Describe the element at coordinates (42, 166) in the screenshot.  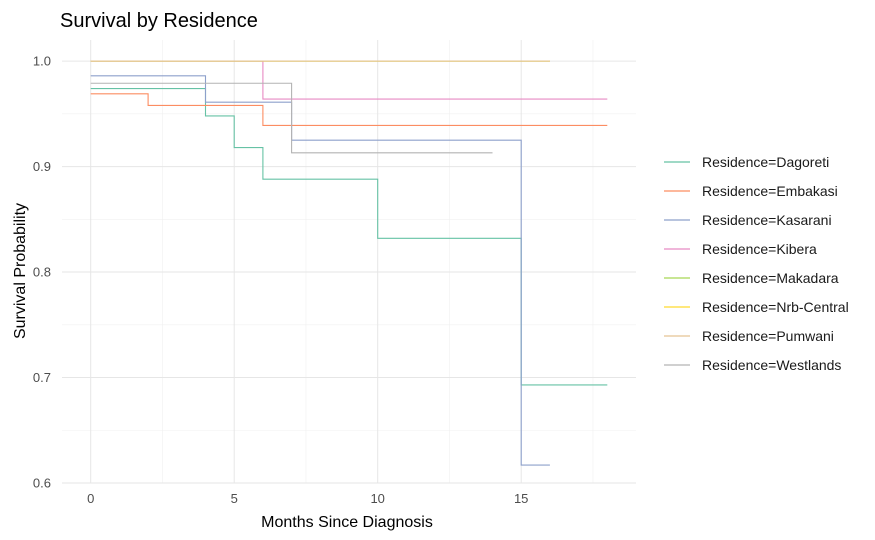
I see `y-tick-label: 0.9` at that location.